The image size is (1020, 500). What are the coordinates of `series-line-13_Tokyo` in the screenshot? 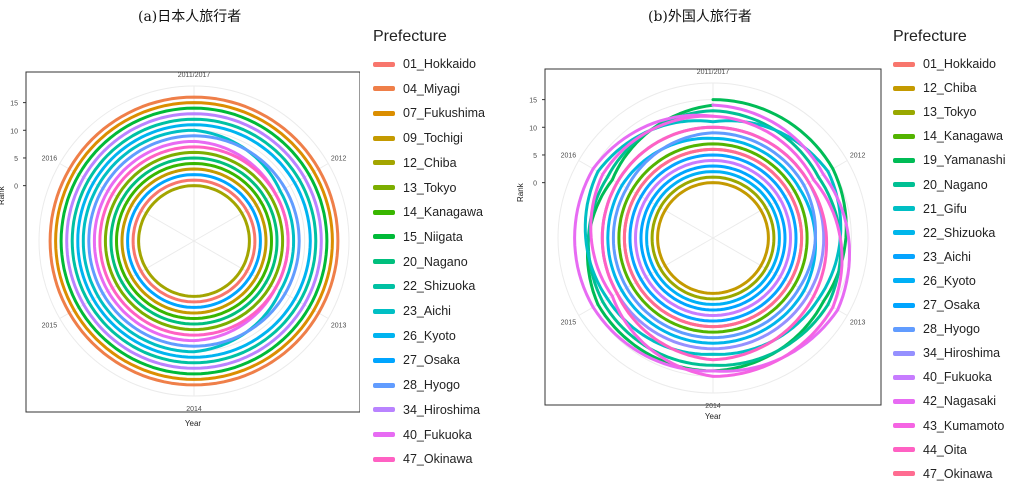 It's located at (194, 241).